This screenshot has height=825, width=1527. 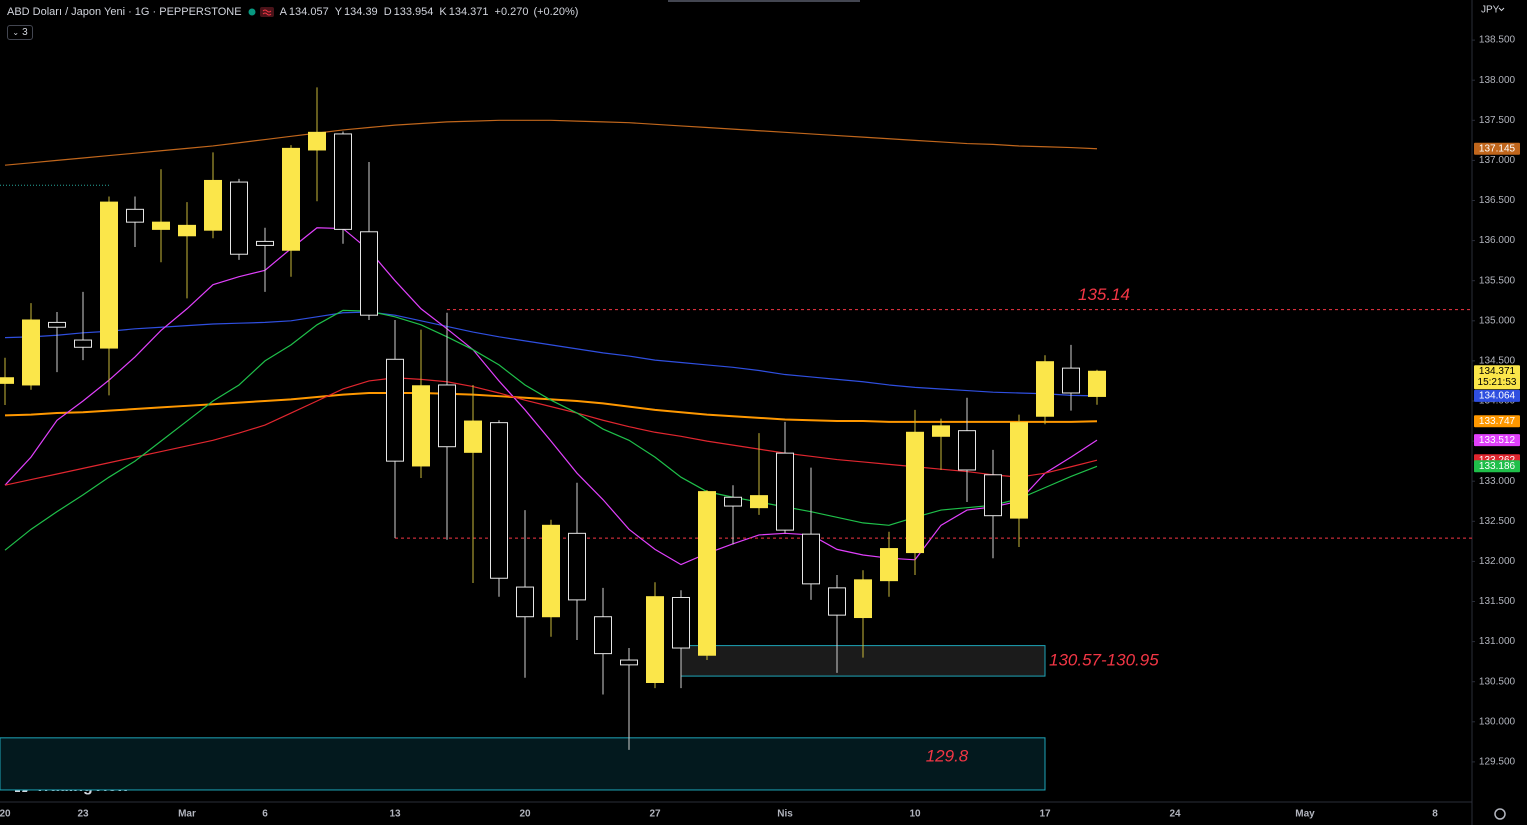 What do you see at coordinates (915, 814) in the screenshot?
I see `x-tick-label: 10` at bounding box center [915, 814].